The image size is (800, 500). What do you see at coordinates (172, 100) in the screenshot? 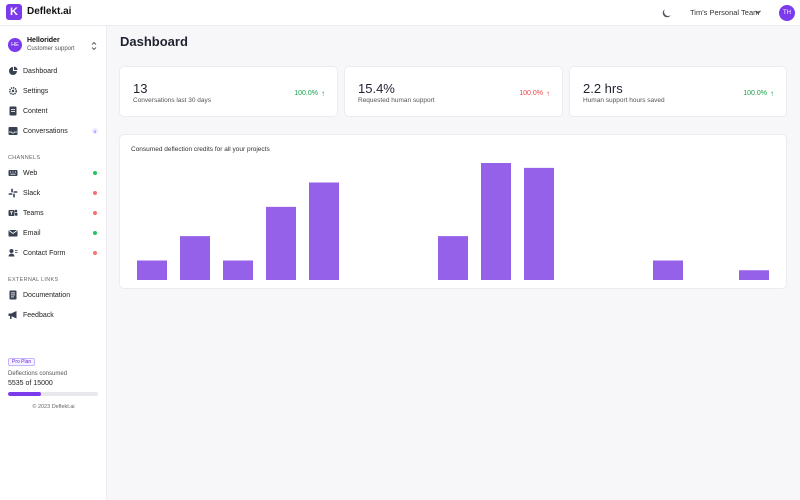
I see `stat-label: Conversations last 30 days` at bounding box center [172, 100].